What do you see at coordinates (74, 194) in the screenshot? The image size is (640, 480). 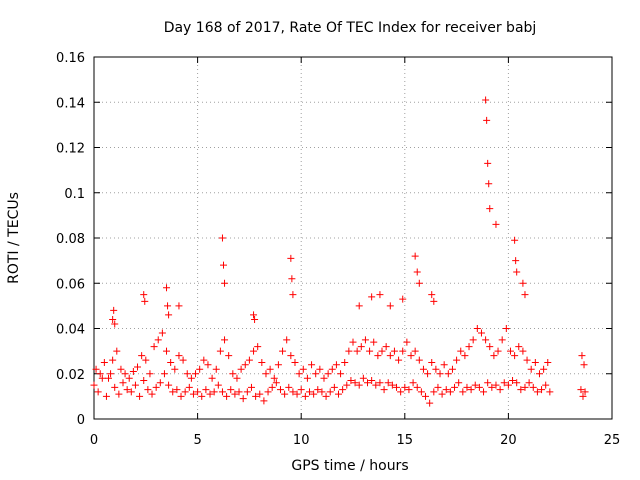 I see `y-tick-label: 0.1` at bounding box center [74, 194].